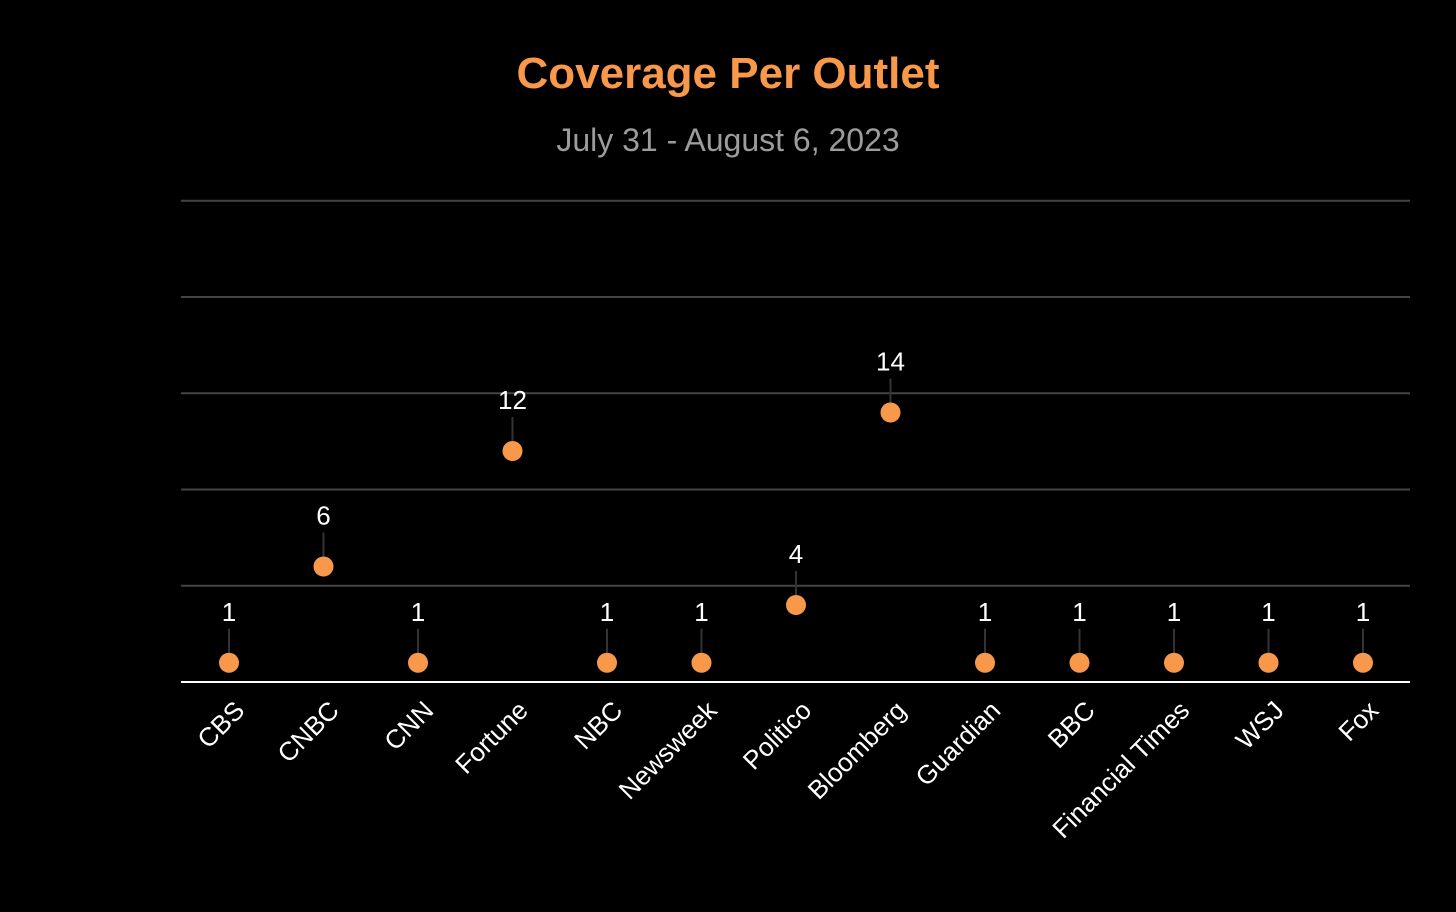 Image resolution: width=1456 pixels, height=912 pixels. What do you see at coordinates (598, 725) in the screenshot?
I see `x-tick-label: NBC` at bounding box center [598, 725].